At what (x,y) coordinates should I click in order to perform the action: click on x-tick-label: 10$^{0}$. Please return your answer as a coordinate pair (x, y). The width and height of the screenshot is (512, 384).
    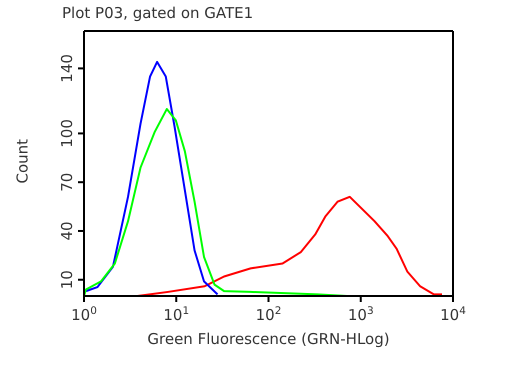
    Looking at the image, I should click on (84, 314).